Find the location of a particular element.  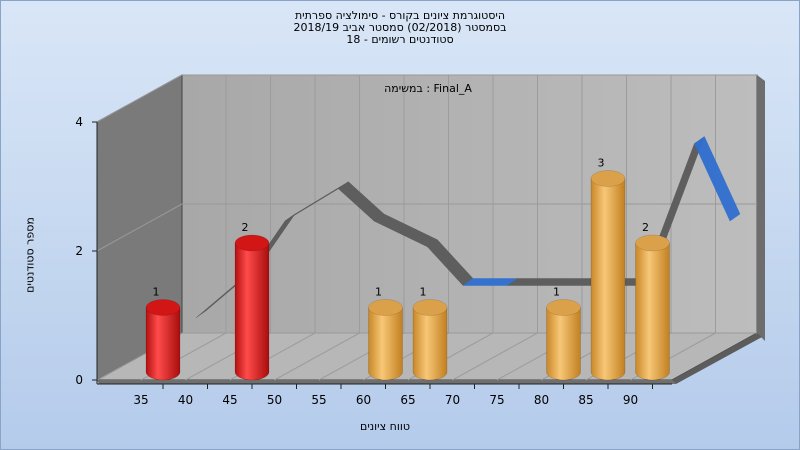

bar-35: 1 is located at coordinates (163, 333).